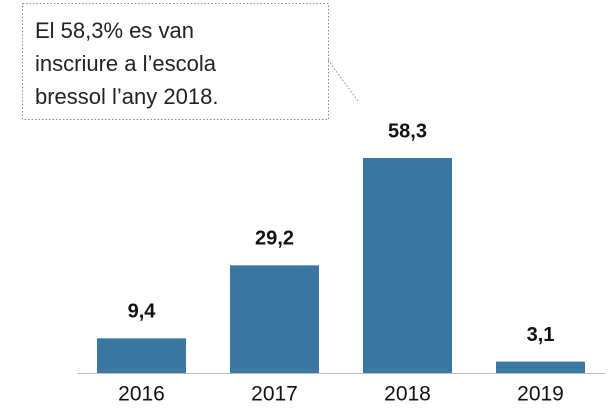 The width and height of the screenshot is (610, 413). Describe the element at coordinates (142, 312) in the screenshot. I see `value-label: 9,4` at that location.